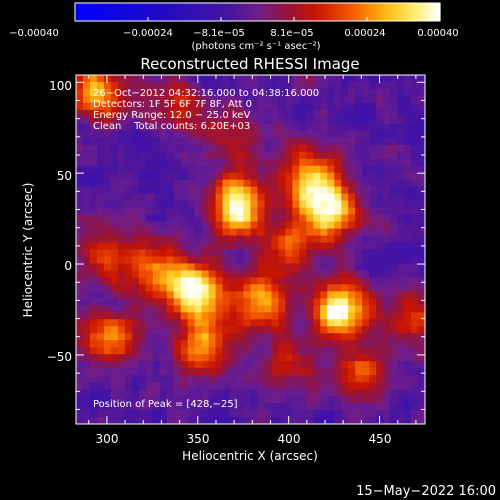 This screenshot has height=500, width=500. What do you see at coordinates (64, 176) in the screenshot?
I see `y-tick-label: 50` at bounding box center [64, 176].